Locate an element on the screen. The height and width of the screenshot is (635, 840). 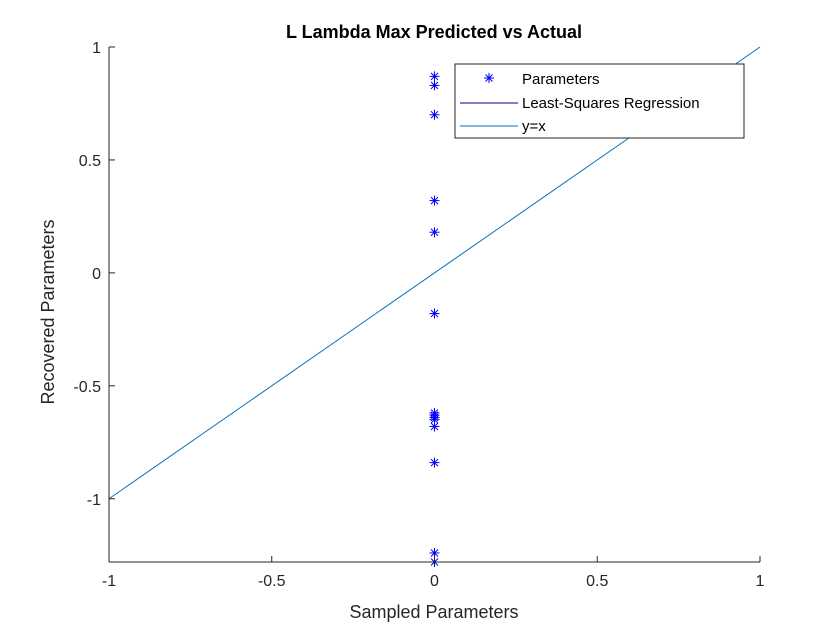
legend-item-parameters: Parameters is located at coordinates (542, 79).